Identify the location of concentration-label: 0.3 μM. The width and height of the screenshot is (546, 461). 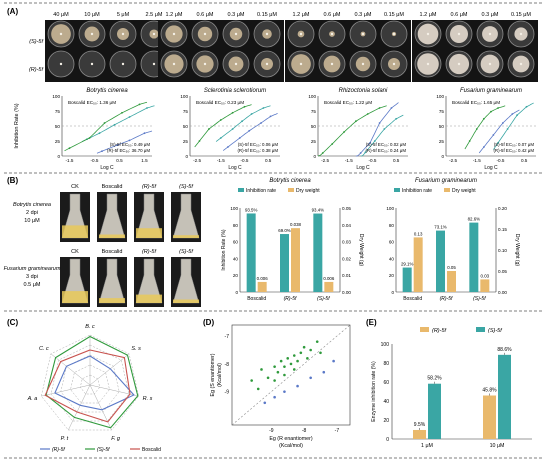
(490, 15).